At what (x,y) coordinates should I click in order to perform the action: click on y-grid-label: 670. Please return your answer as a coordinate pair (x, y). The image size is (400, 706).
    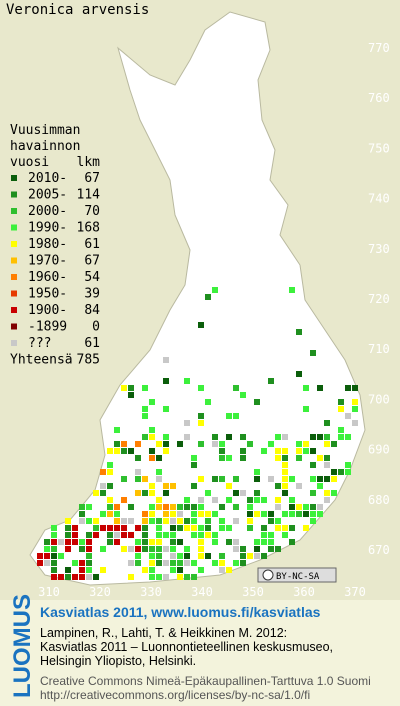
    Looking at the image, I should click on (379, 550).